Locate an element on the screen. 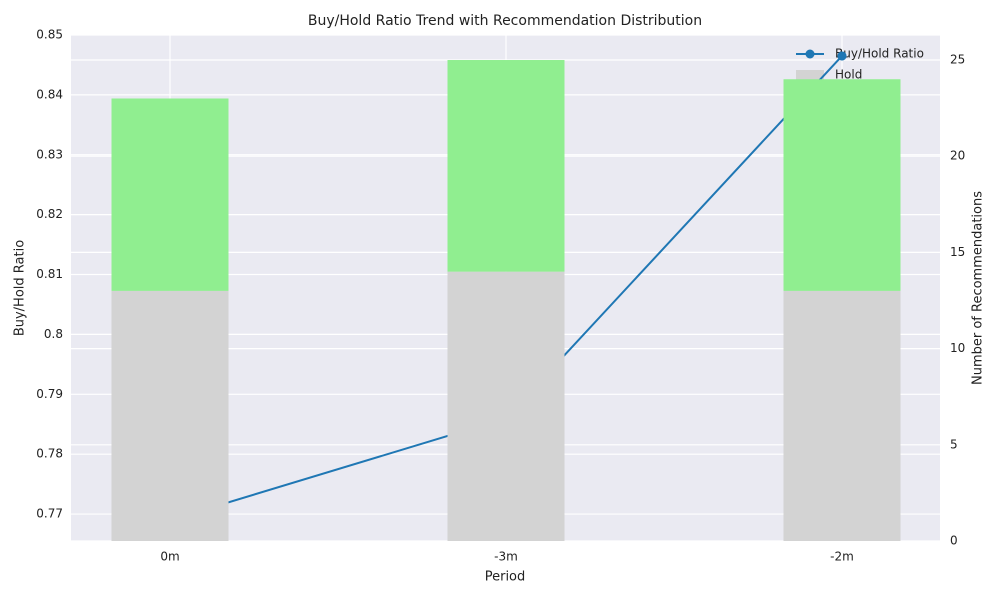 The image size is (1000, 600). y-axis-label: Buy/Hold Ratio is located at coordinates (20, 288).